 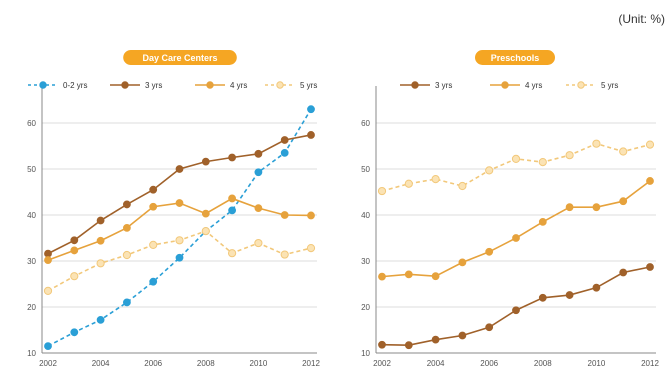 What do you see at coordinates (641, 19) in the screenshot?
I see `unit-label: (Unit: %)` at bounding box center [641, 19].